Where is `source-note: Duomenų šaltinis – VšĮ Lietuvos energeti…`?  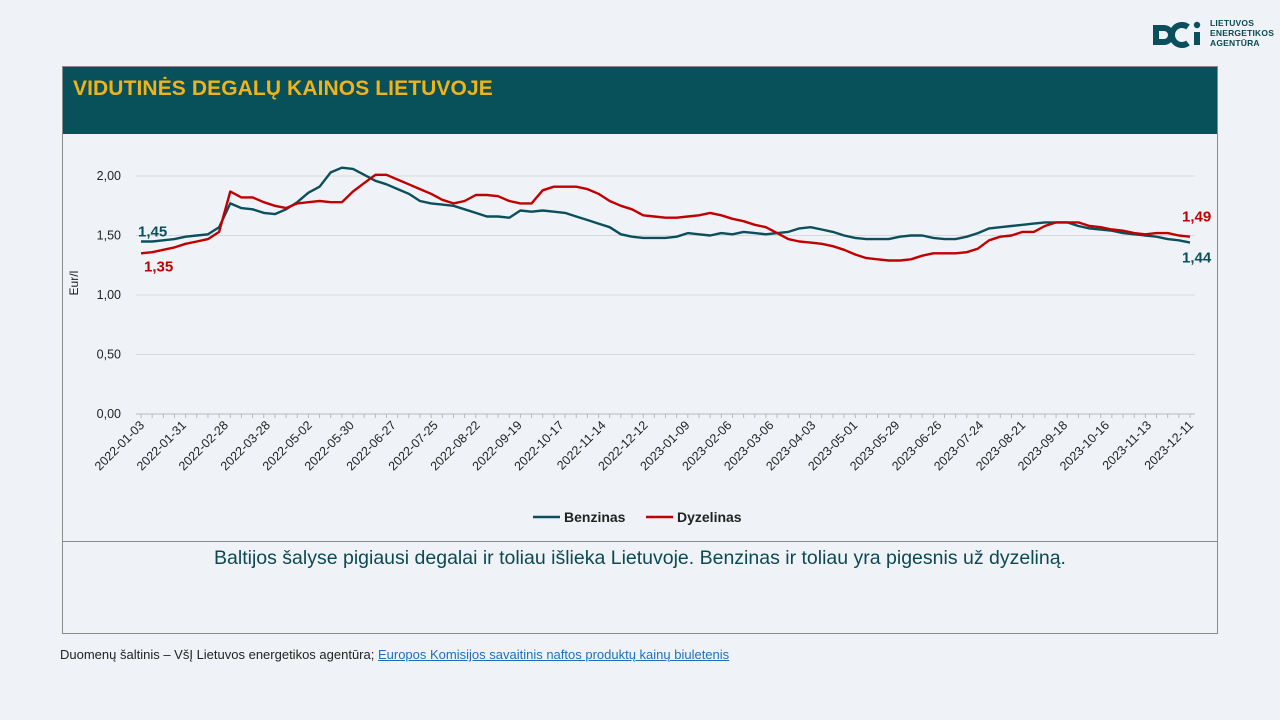
source-note: Duomenų šaltinis – VšĮ Lietuvos energeti… is located at coordinates (394, 654).